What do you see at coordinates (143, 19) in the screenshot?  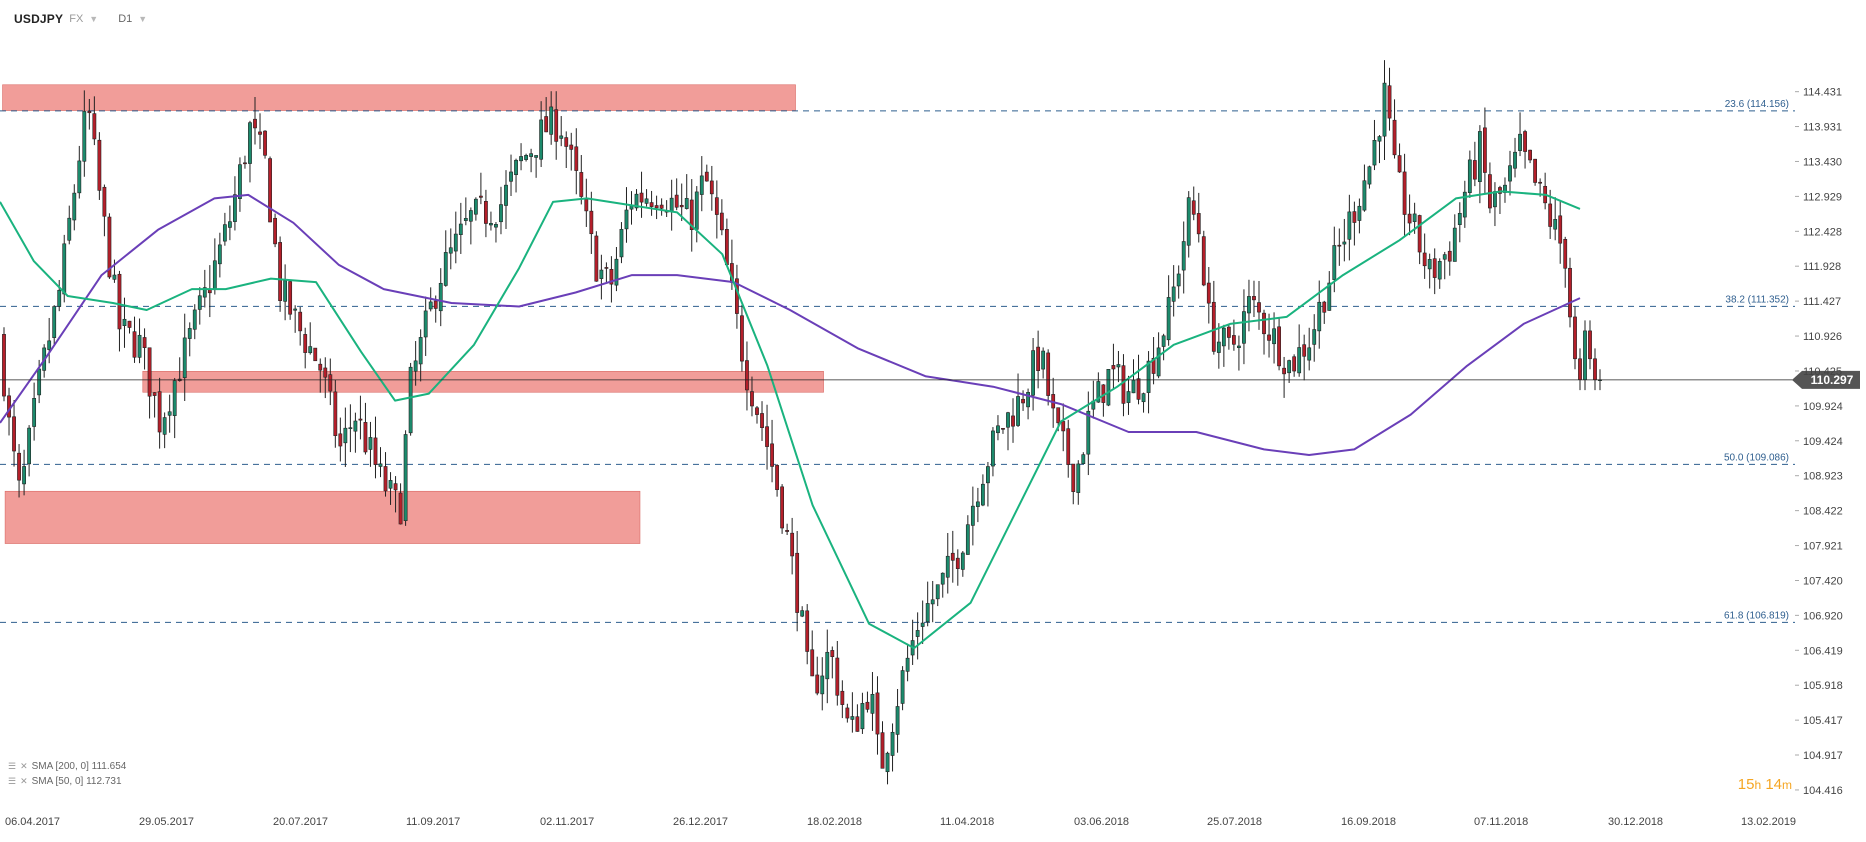 I see `timeframe-dropdown-chevron-icon: ▼` at bounding box center [143, 19].